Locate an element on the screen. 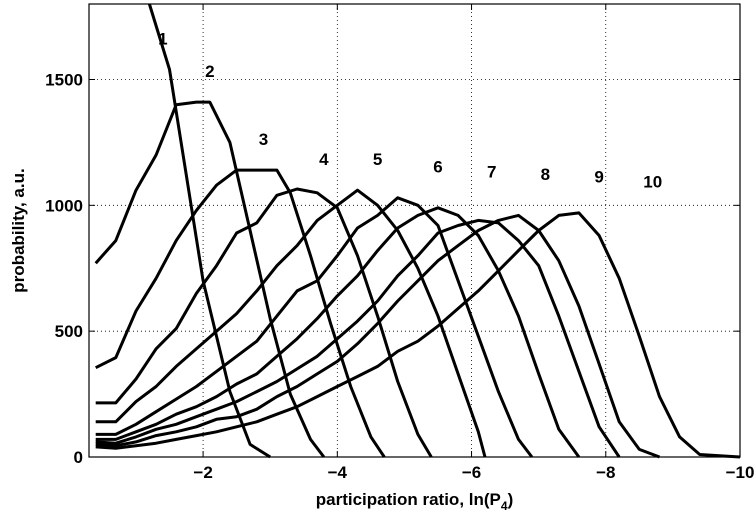 This screenshot has width=755, height=514. y-tick-label: 0 is located at coordinates (78, 457).